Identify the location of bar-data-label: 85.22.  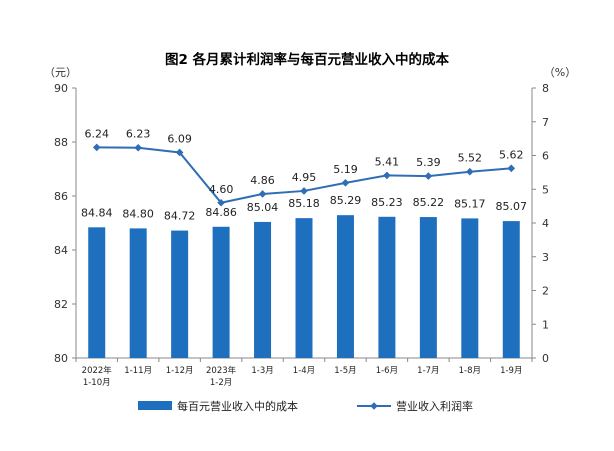
(429, 202).